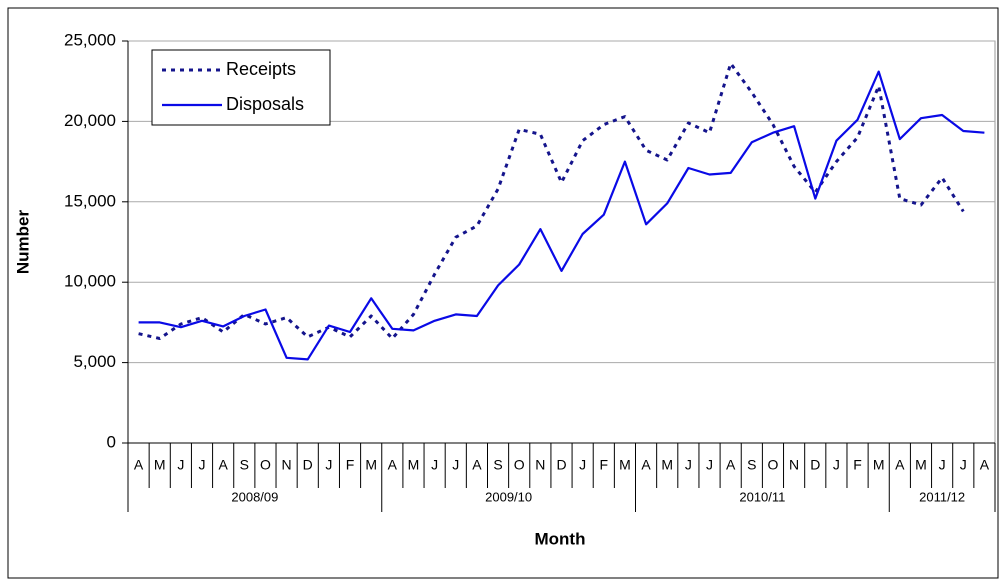 The width and height of the screenshot is (1000, 580). What do you see at coordinates (261, 69) in the screenshot?
I see `legend-label: Receipts` at bounding box center [261, 69].